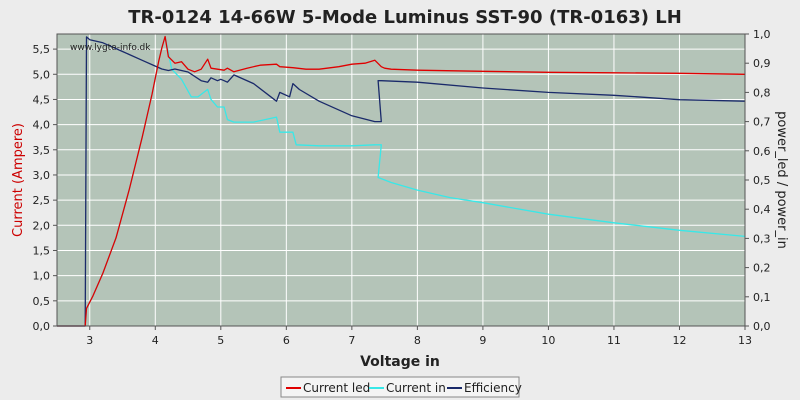 This screenshot has height=400, width=800. I want to click on legend-label-efficiency: Efficiency, so click(493, 388).